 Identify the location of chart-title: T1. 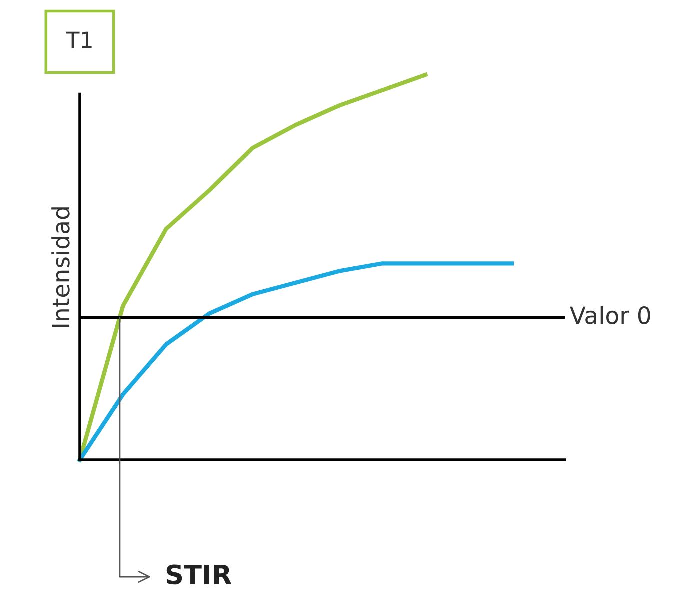
(79, 40).